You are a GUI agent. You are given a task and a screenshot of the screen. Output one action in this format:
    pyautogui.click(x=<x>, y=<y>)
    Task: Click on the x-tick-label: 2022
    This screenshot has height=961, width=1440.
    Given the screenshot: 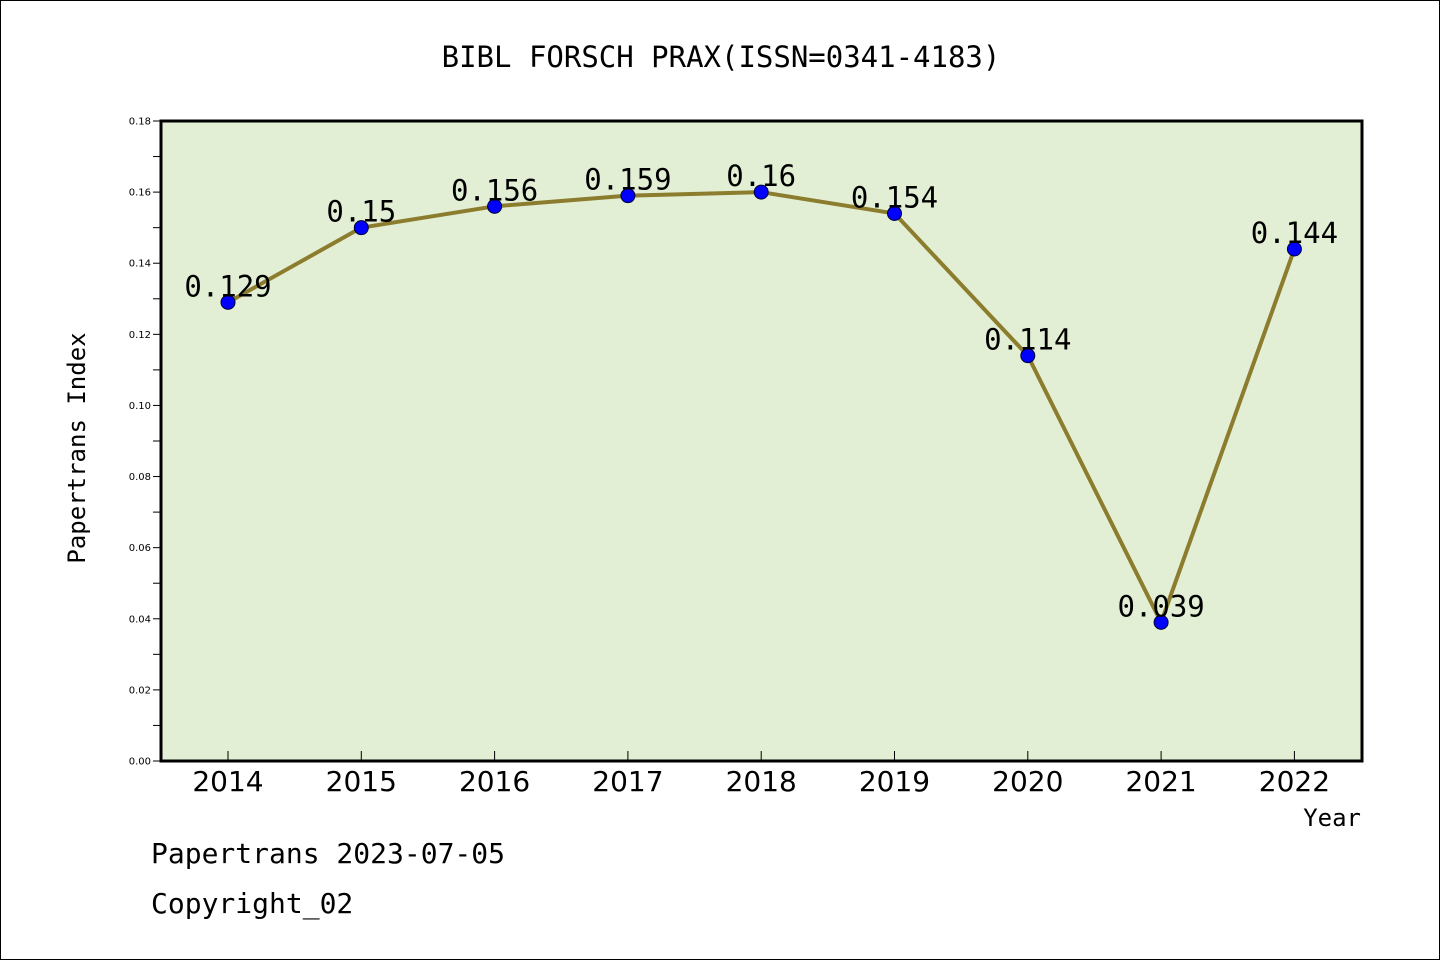 What is the action you would take?
    pyautogui.click(x=1294, y=781)
    